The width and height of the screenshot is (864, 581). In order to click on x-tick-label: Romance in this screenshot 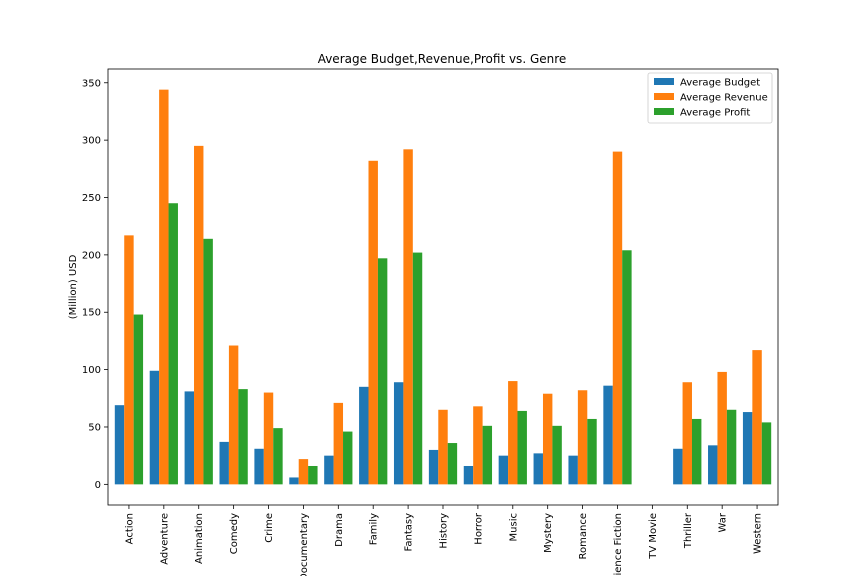, I will do `click(583, 536)`.